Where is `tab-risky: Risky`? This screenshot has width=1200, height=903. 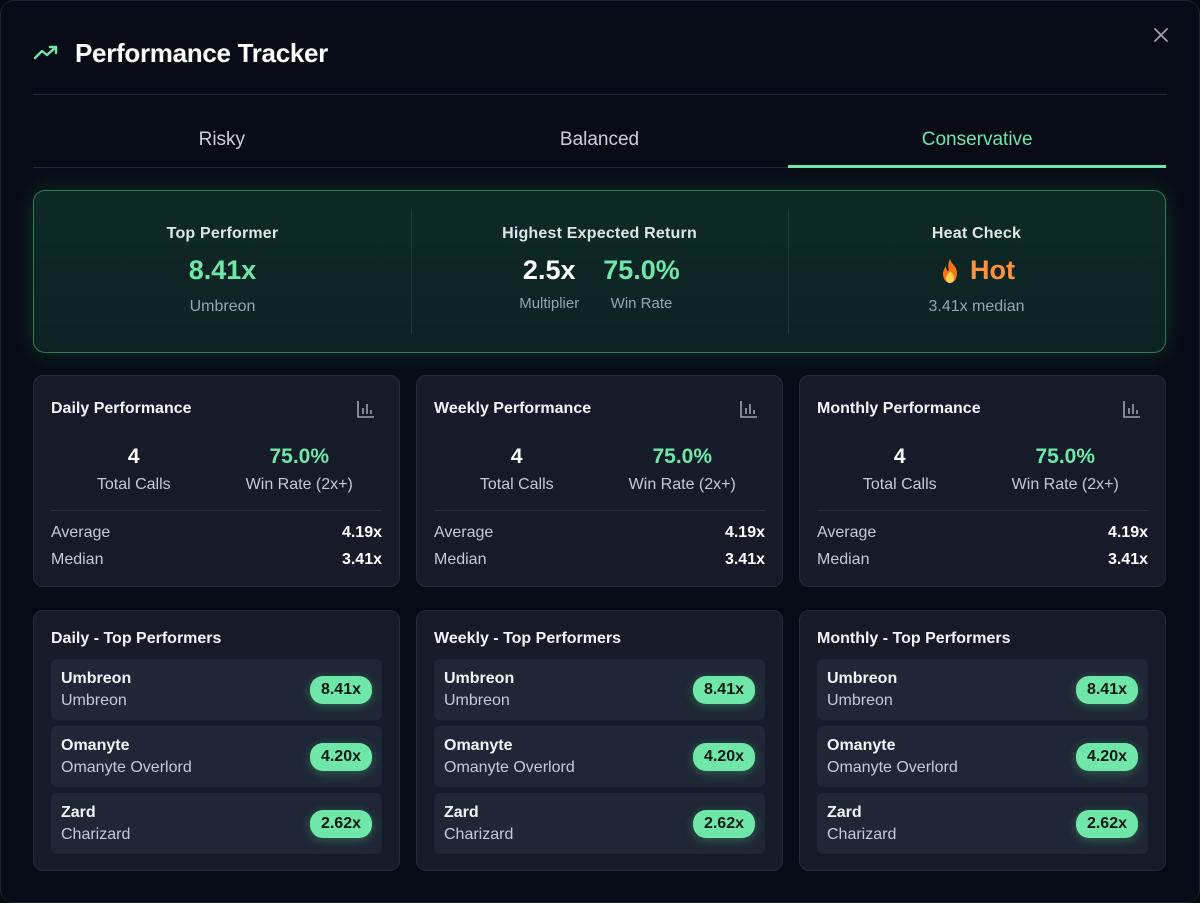
tab-risky: Risky is located at coordinates (222, 139).